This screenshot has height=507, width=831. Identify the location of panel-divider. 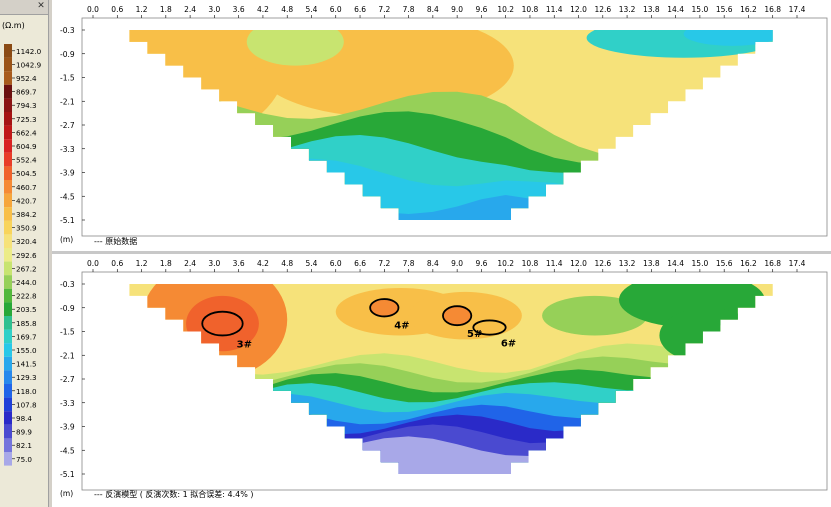
(441, 252).